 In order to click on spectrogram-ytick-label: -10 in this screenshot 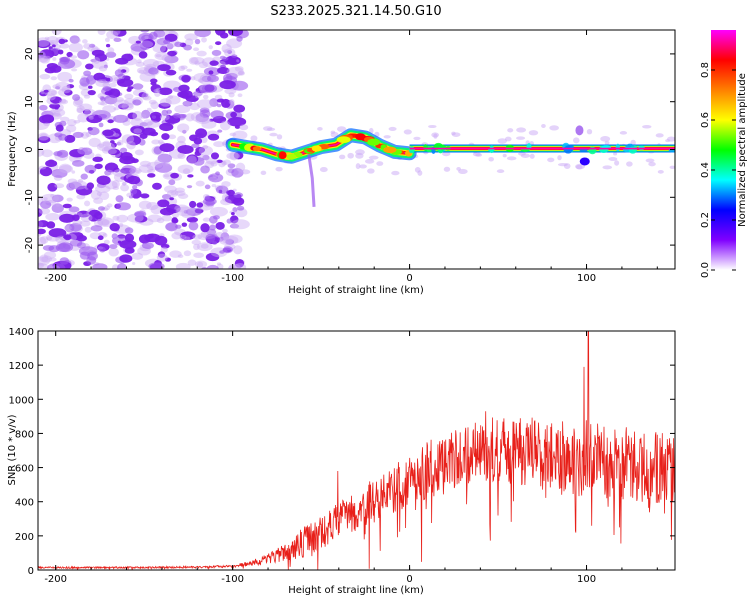, I will do `click(29, 197)`.